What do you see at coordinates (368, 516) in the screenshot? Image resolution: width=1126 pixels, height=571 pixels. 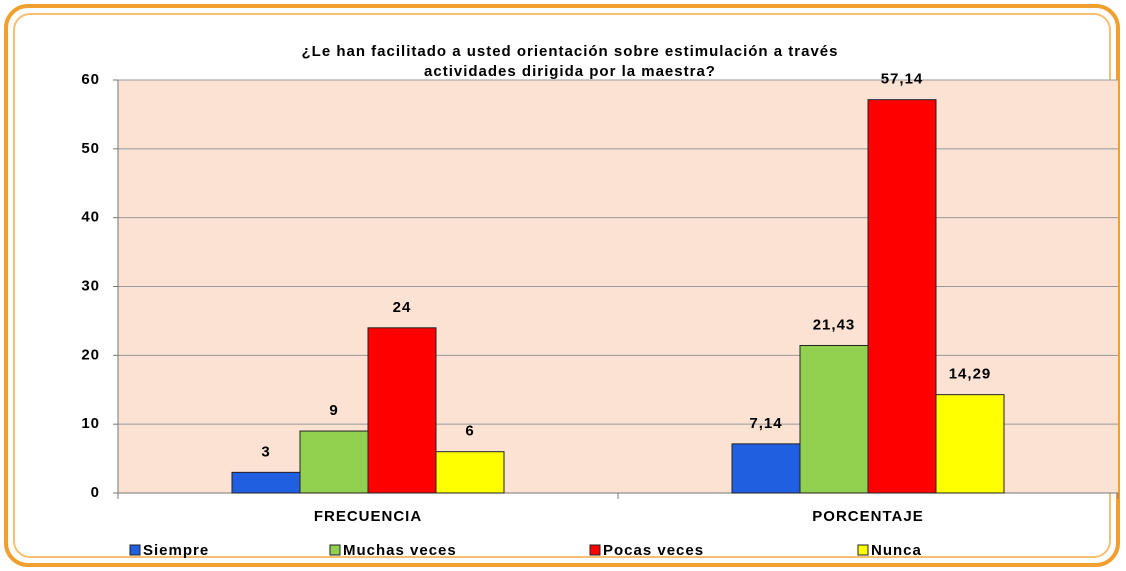 I see `x-tick-label: FRECUENCIA` at bounding box center [368, 516].